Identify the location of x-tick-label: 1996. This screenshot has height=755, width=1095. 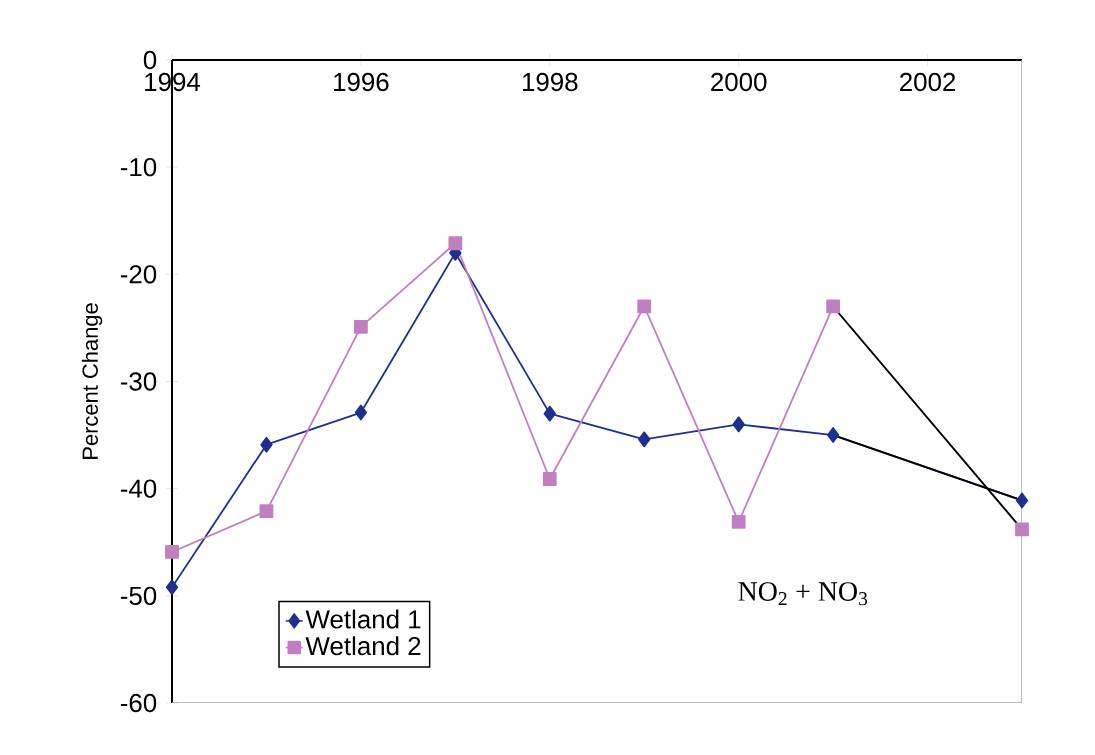
(361, 82).